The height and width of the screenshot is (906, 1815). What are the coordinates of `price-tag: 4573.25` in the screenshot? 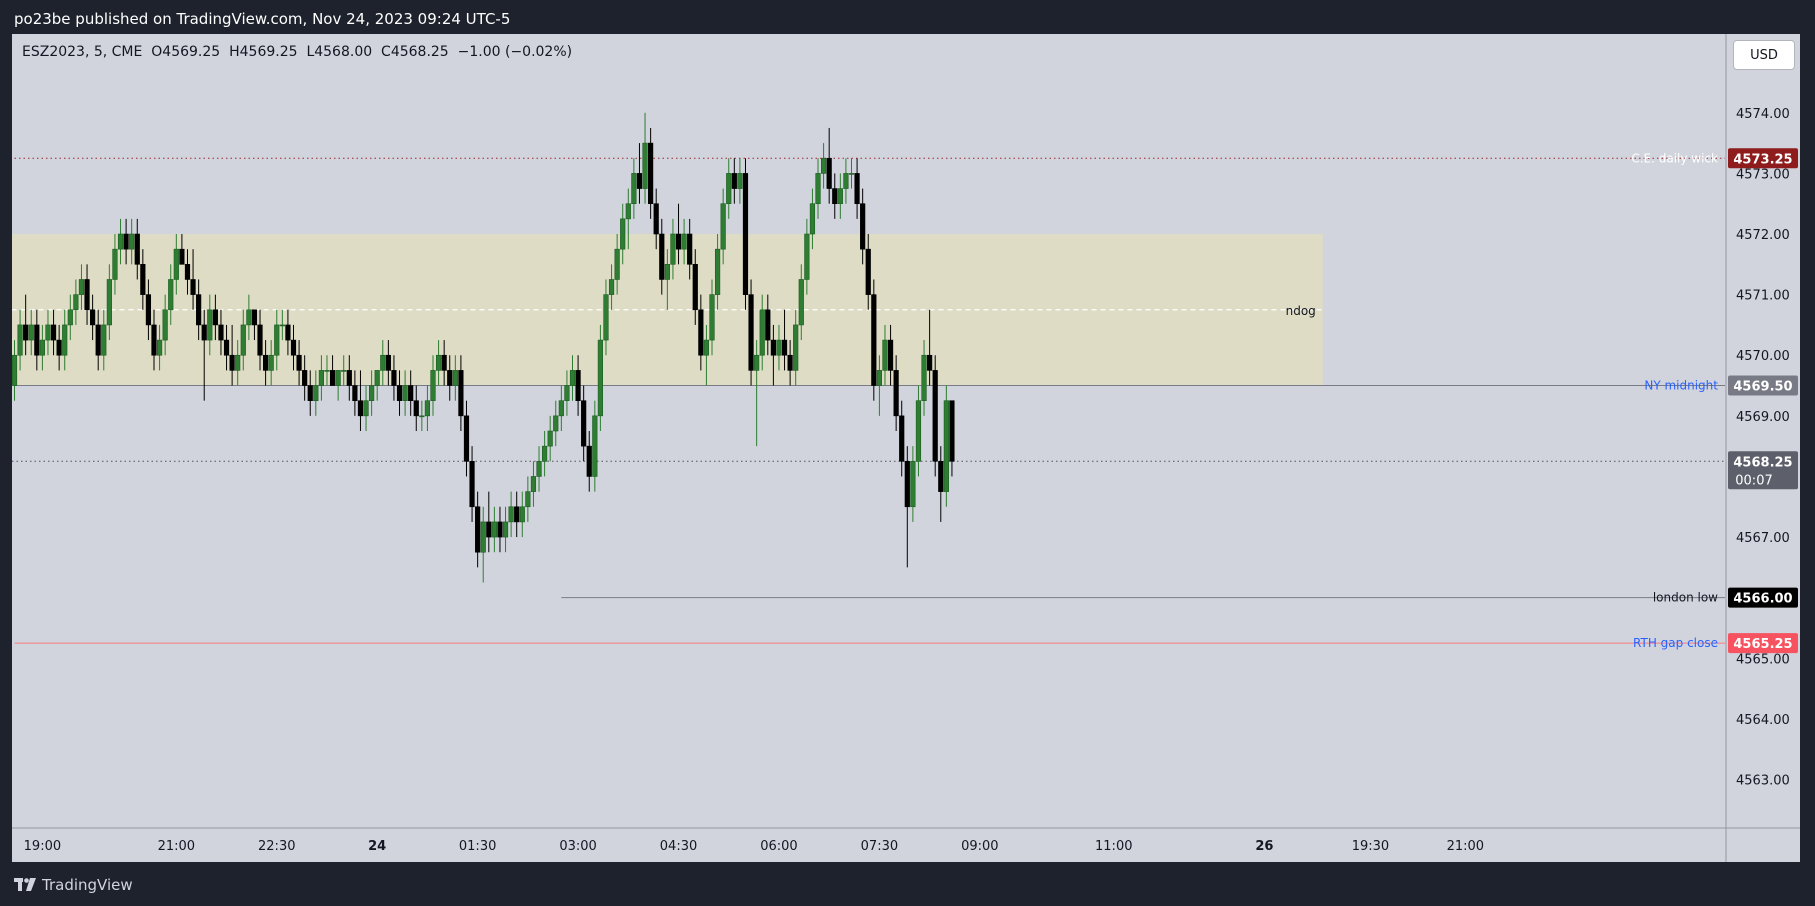 It's located at (1763, 158).